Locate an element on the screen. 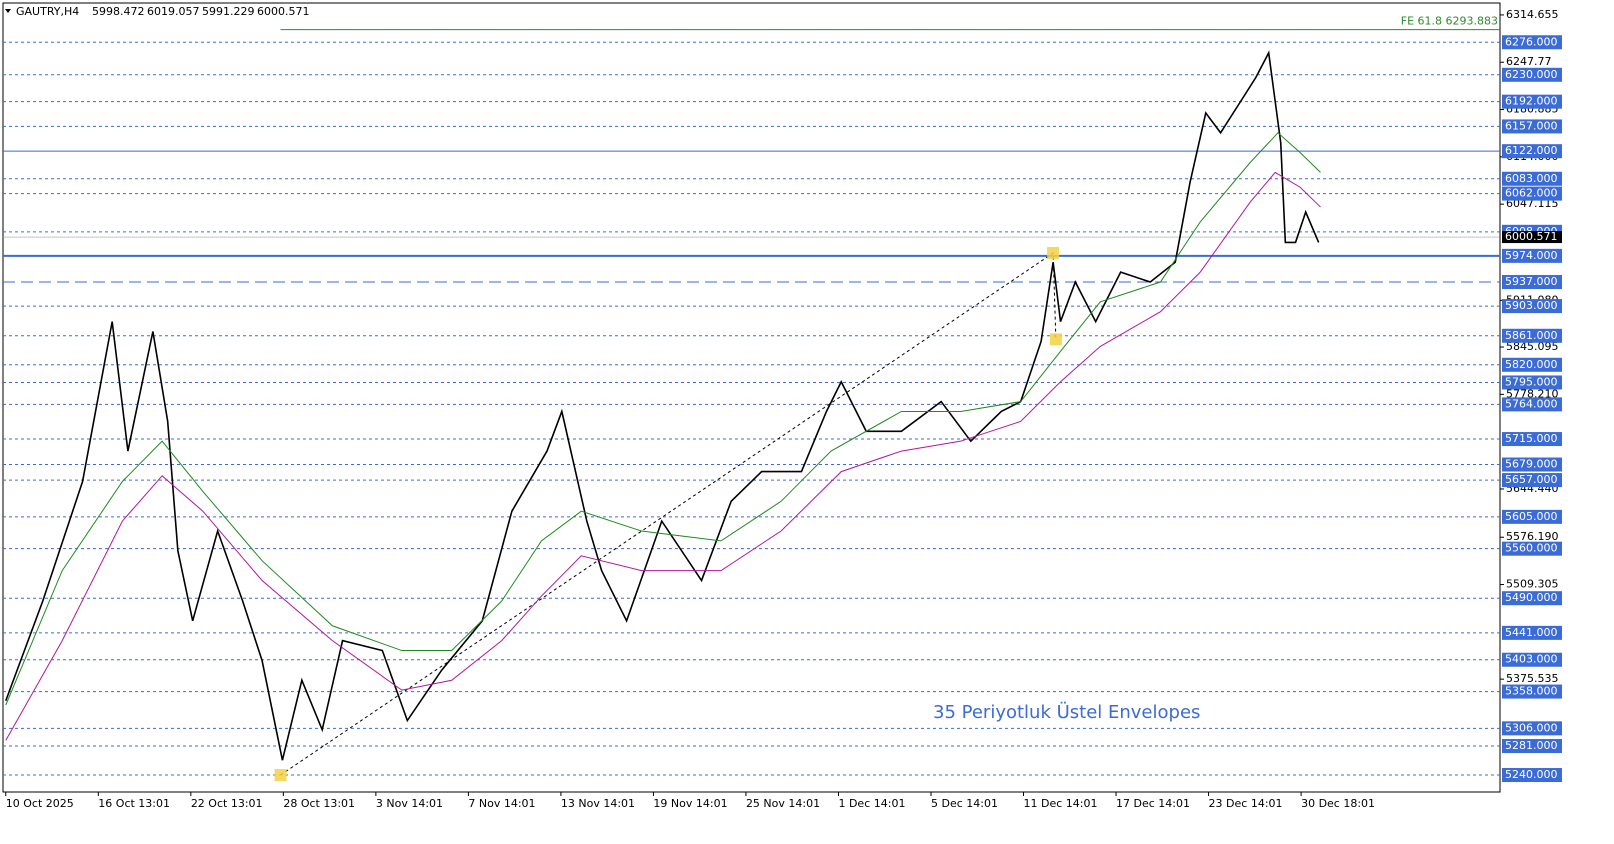 This screenshot has width=1614, height=844. level-label: 5903.000 is located at coordinates (1531, 305).